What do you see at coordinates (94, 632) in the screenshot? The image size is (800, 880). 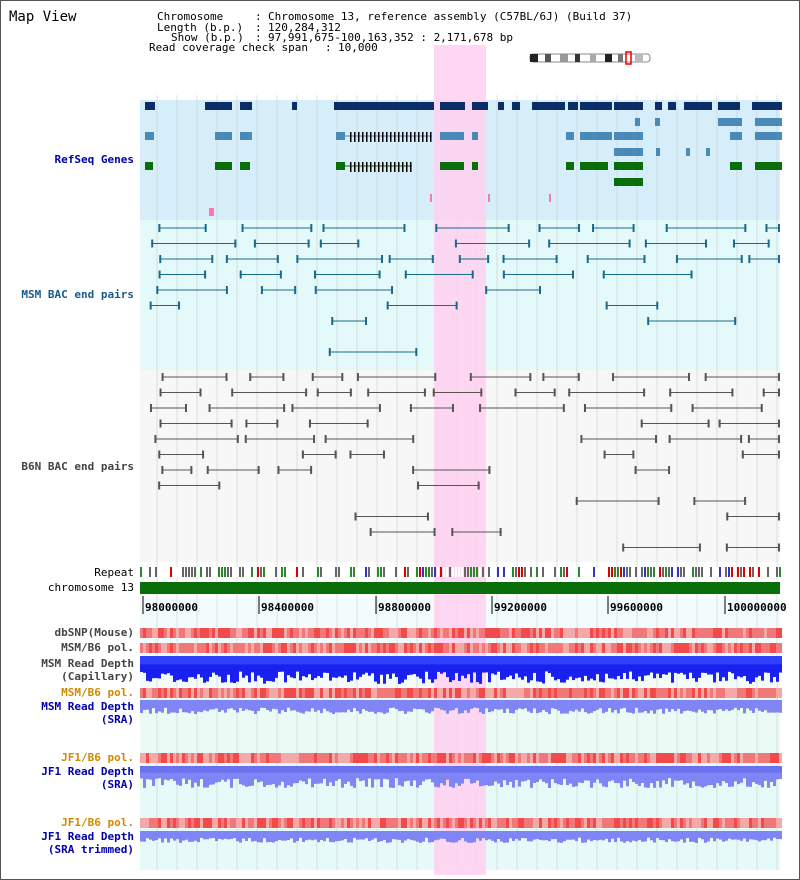 I see `dbsnp-label: dbSNP(Mouse)` at bounding box center [94, 632].